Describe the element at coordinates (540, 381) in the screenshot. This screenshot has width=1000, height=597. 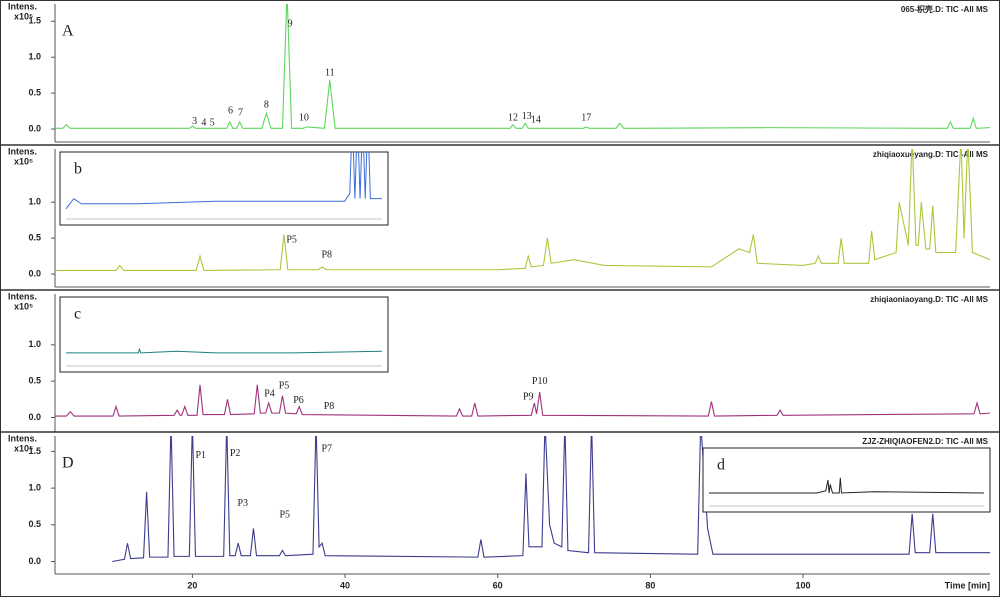
I see `peak-label: P10` at that location.